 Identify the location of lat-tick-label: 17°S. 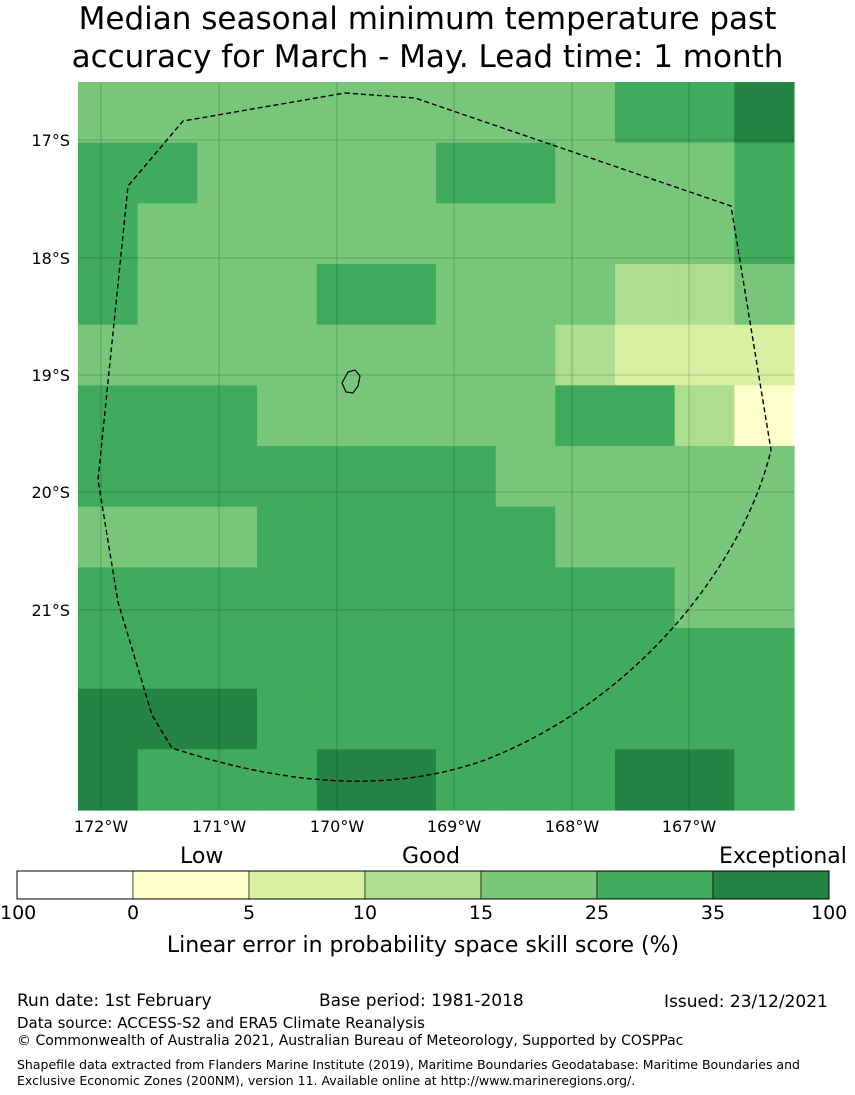
(50, 140).